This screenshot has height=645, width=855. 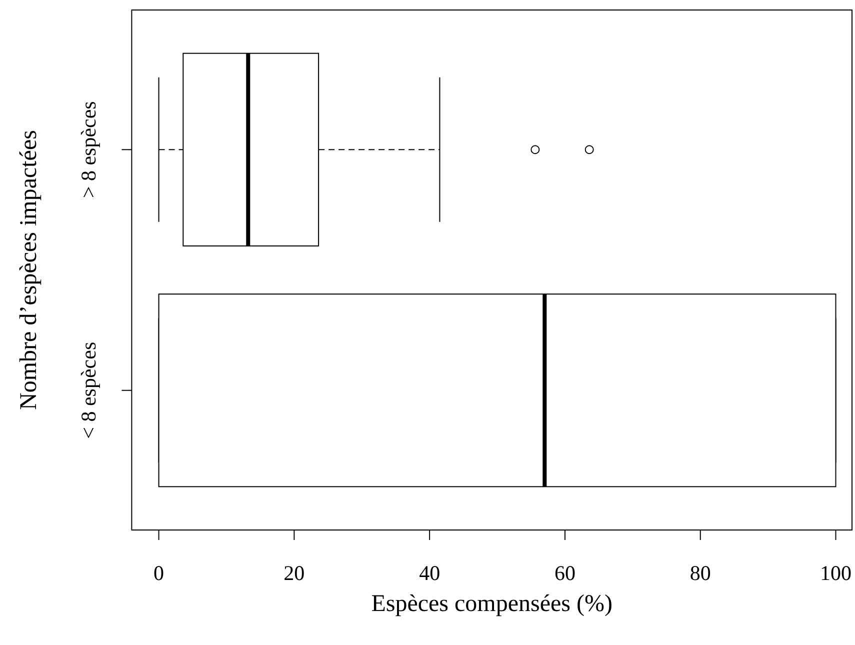 What do you see at coordinates (565, 573) in the screenshot?
I see `x-tick-label: 60` at bounding box center [565, 573].